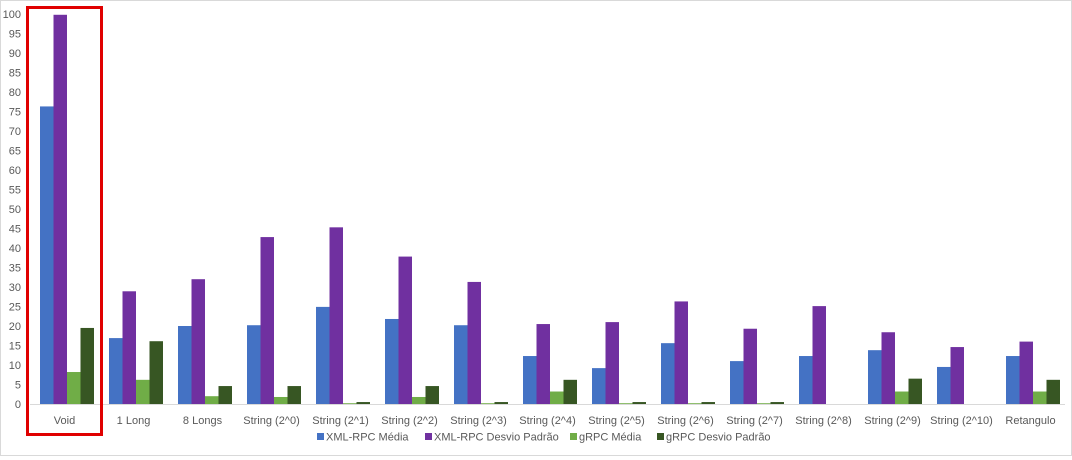 The width and height of the screenshot is (1072, 460). Describe the element at coordinates (64, 421) in the screenshot. I see `x-tick-label: Void` at that location.